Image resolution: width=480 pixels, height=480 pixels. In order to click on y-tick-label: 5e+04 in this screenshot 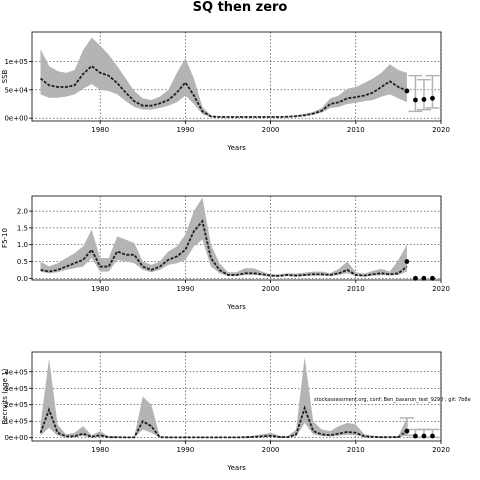, I will do `click(16, 90)`.